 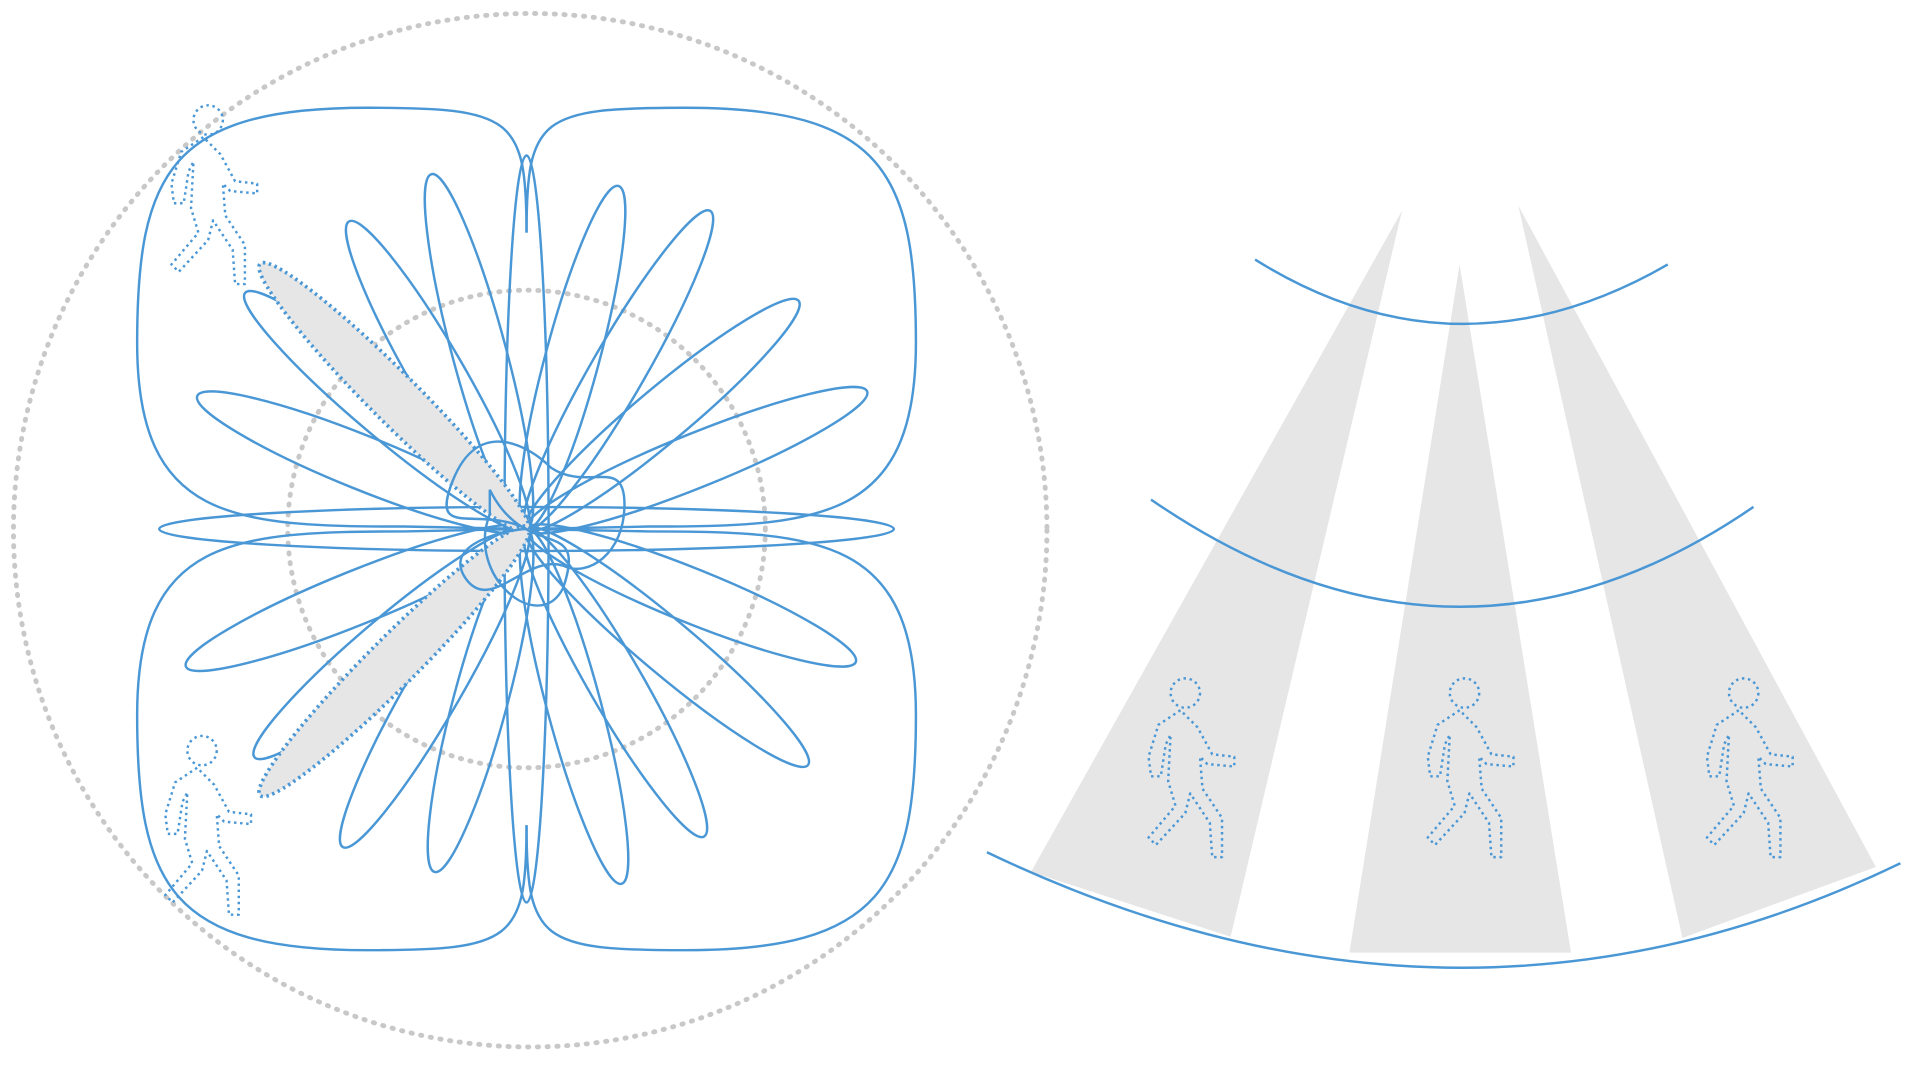 What do you see at coordinates (535, 523) in the screenshot?
I see `center-tangle` at bounding box center [535, 523].